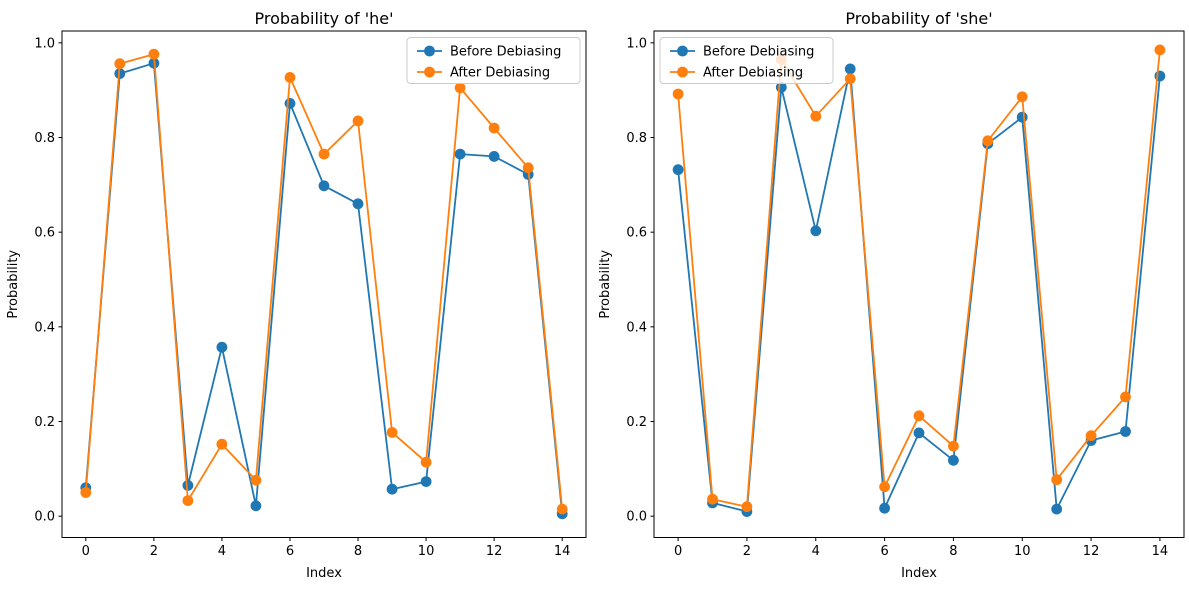 The height and width of the screenshot is (590, 1189). What do you see at coordinates (918, 18) in the screenshot?
I see `chart-title: Probability of 'she'` at bounding box center [918, 18].